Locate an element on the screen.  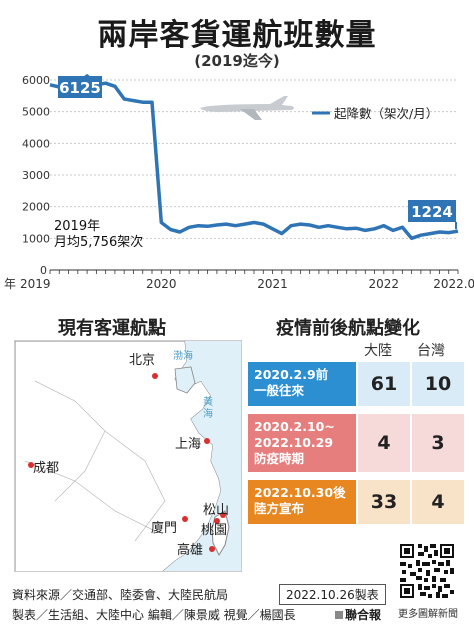
city-shanghai: 上海 is located at coordinates (188, 444).